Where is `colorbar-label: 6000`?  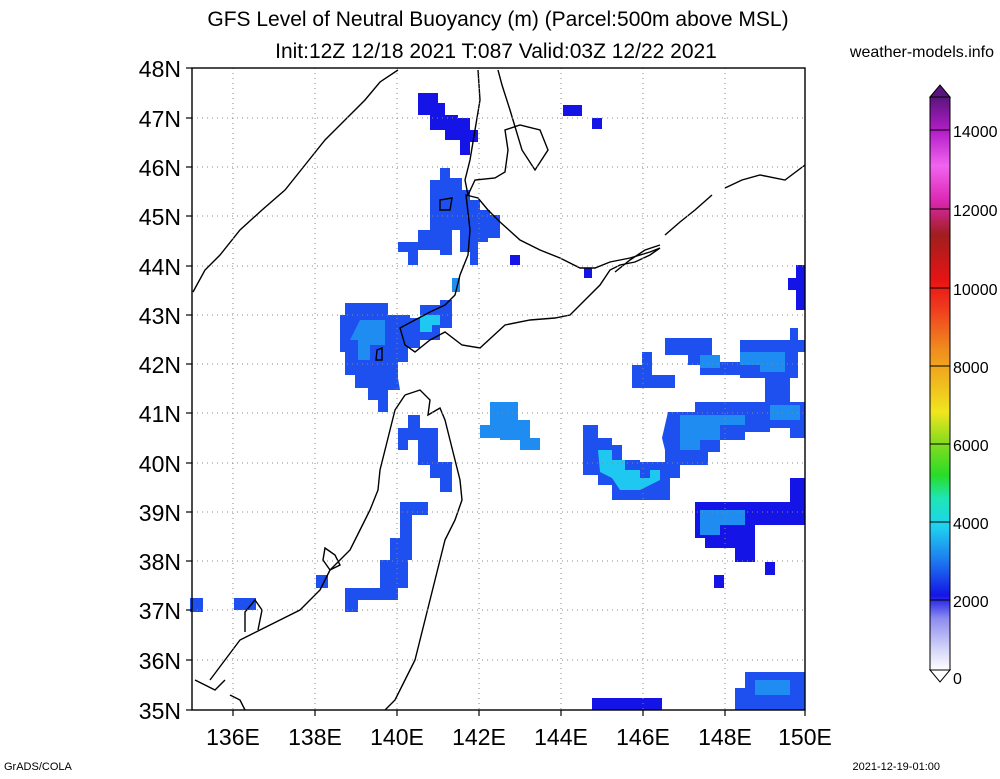
colorbar-label: 6000 is located at coordinates (971, 446).